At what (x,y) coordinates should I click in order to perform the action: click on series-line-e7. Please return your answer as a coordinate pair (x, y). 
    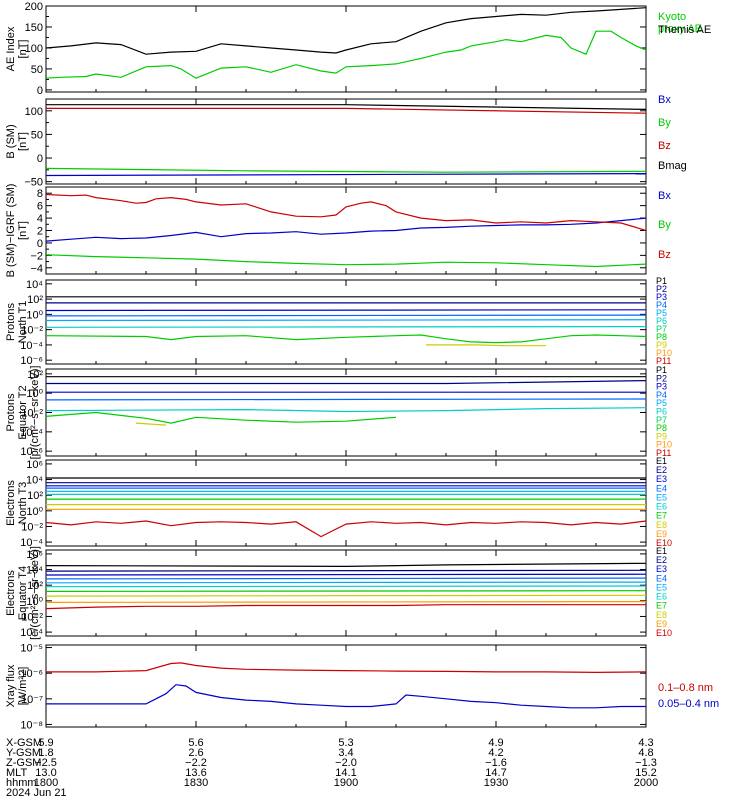
    Looking at the image, I should click on (346, 591).